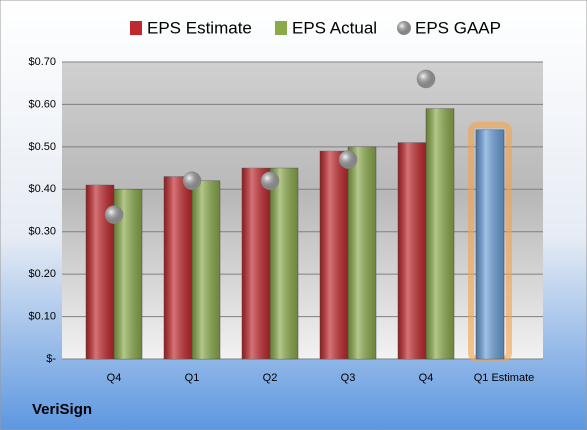 The height and width of the screenshot is (430, 587). What do you see at coordinates (348, 378) in the screenshot?
I see `x-tick-label: Q3` at bounding box center [348, 378].